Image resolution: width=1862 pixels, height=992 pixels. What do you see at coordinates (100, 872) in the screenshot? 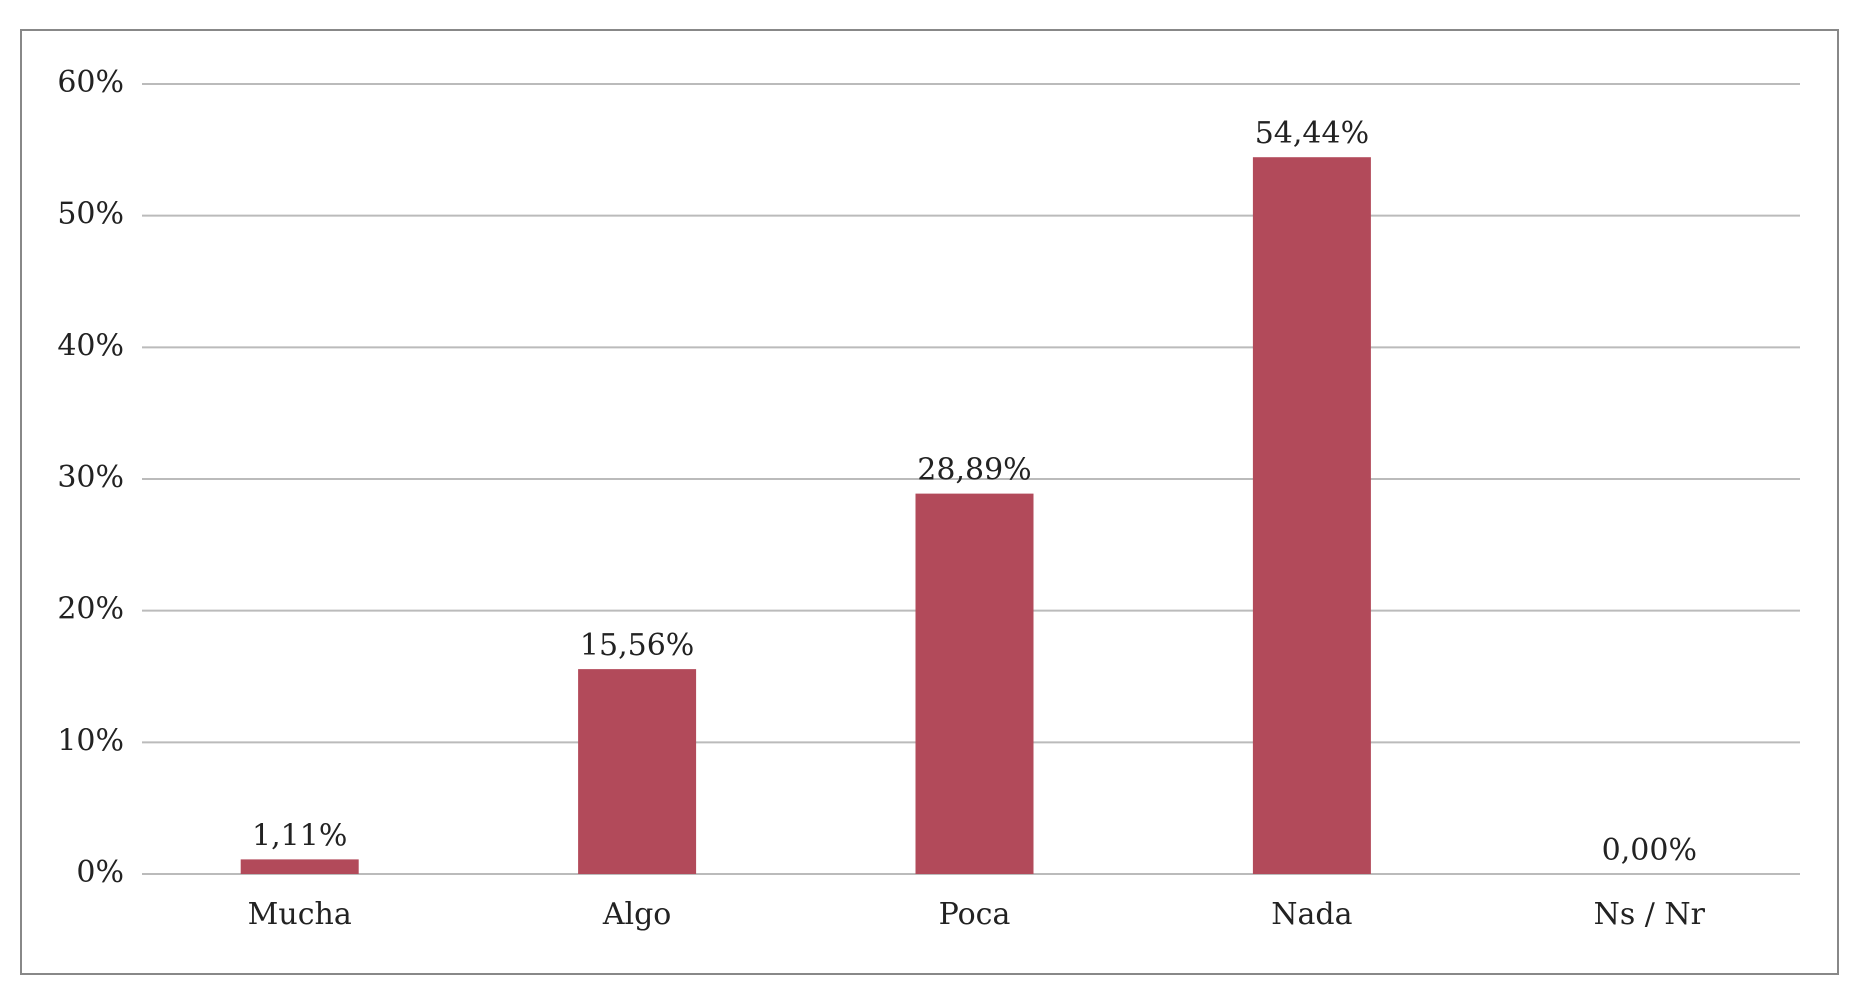
I see `y-tick-label: 0%` at bounding box center [100, 872].